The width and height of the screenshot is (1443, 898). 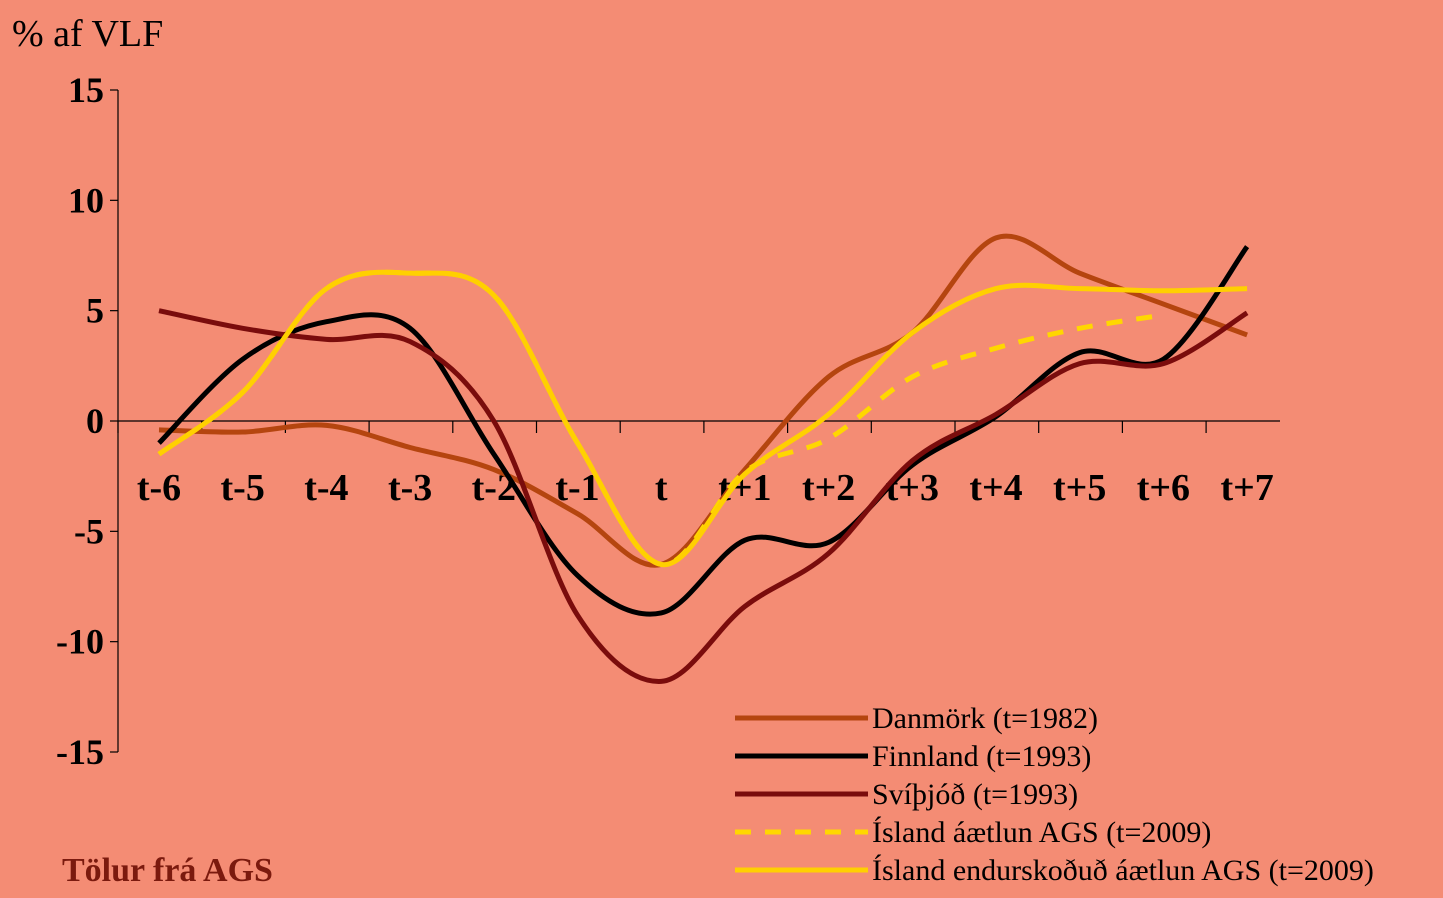 I want to click on x-tick-label: t+3, so click(x=912, y=488).